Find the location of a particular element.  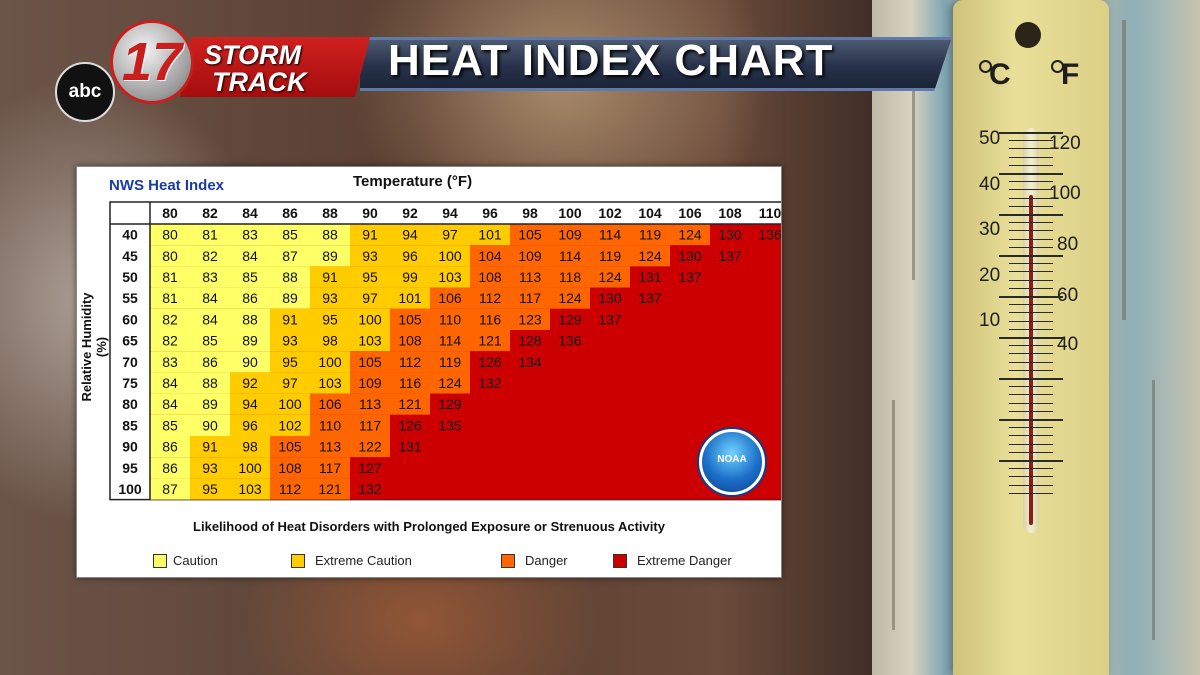

legend-caution: Caution is located at coordinates (195, 560).